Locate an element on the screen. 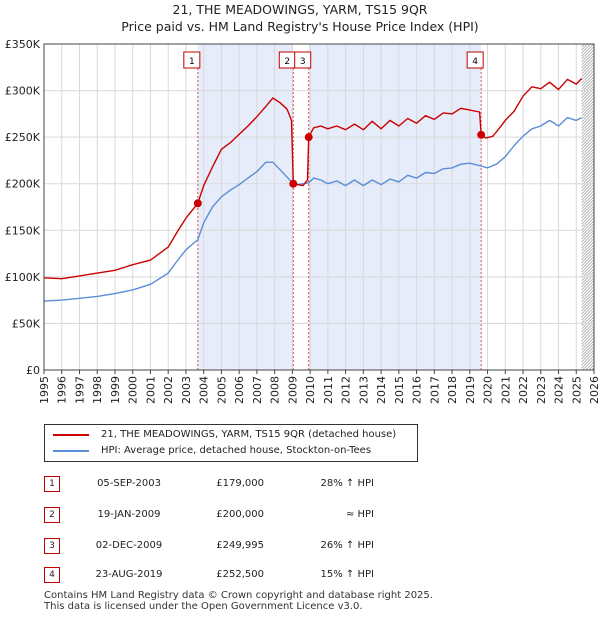  sale-box-label: 2 is located at coordinates (287, 62).